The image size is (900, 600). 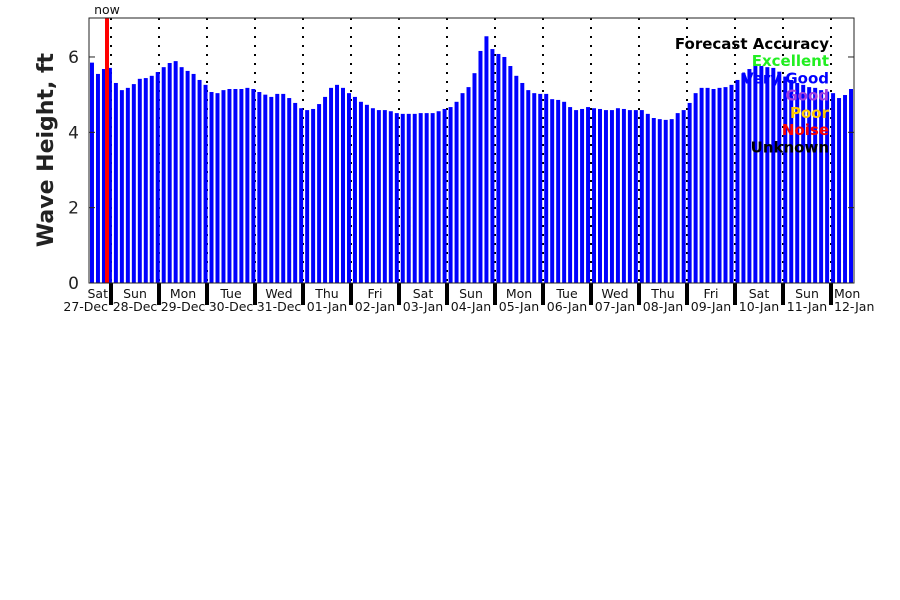 I want to click on now-label: now, so click(x=107, y=9).